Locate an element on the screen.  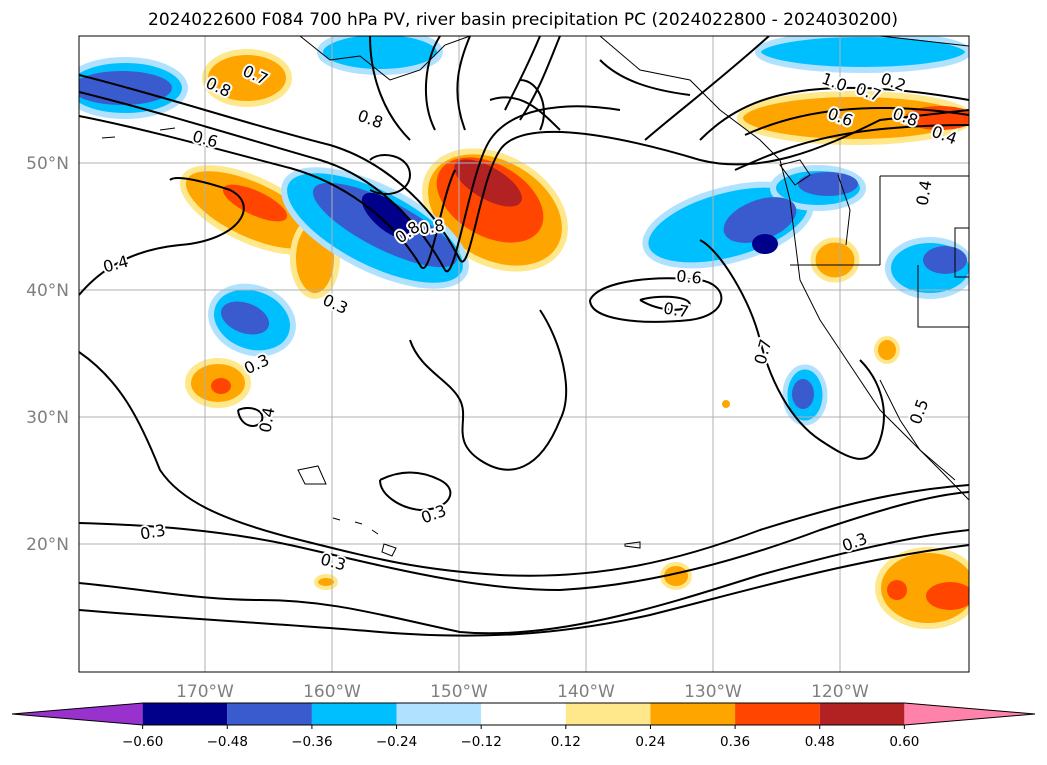
pv-contour-label: 0.3 is located at coordinates (153, 531).